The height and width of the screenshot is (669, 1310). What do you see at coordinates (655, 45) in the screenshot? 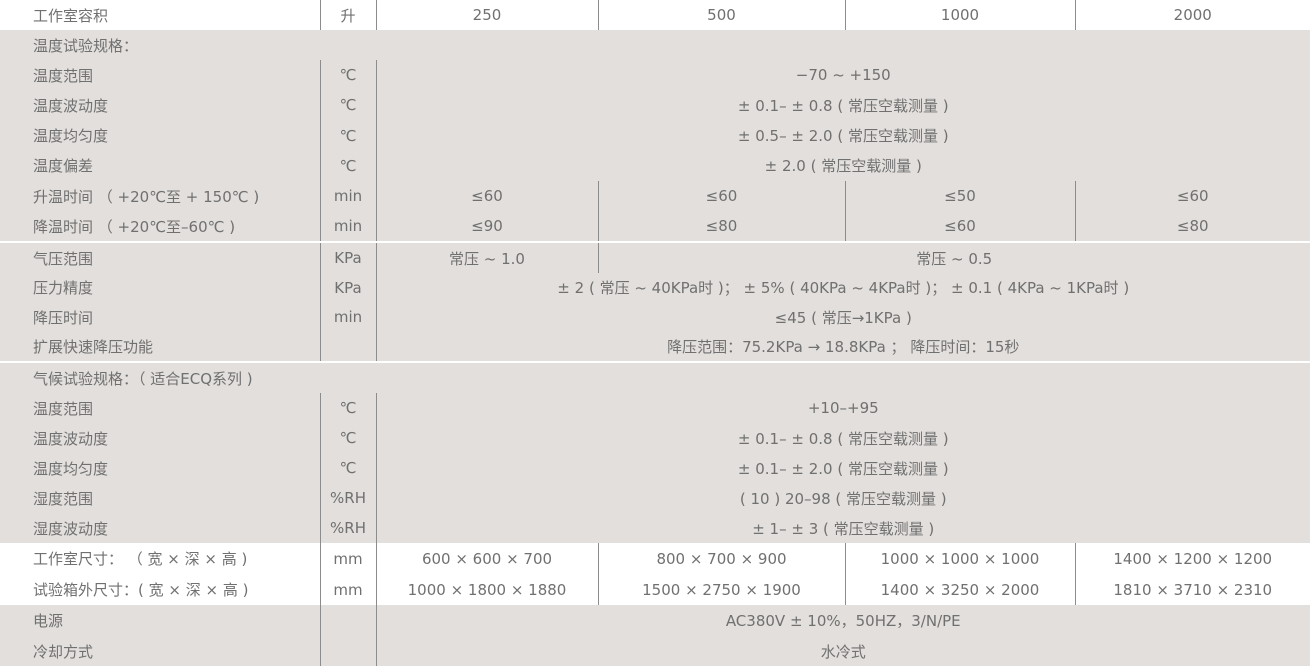
I see `section-title-row: 温度试验规格：` at bounding box center [655, 45].